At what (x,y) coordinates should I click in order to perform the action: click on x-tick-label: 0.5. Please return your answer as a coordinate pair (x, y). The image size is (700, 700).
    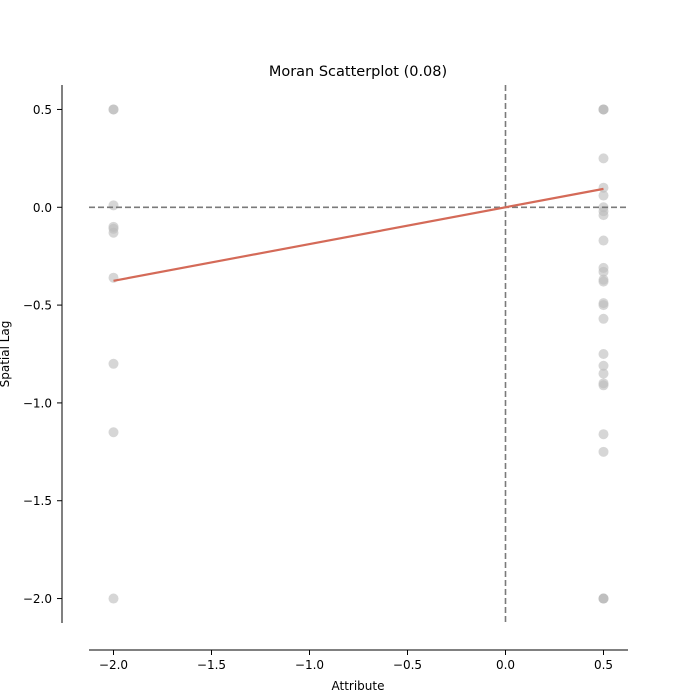
    Looking at the image, I should click on (603, 665).